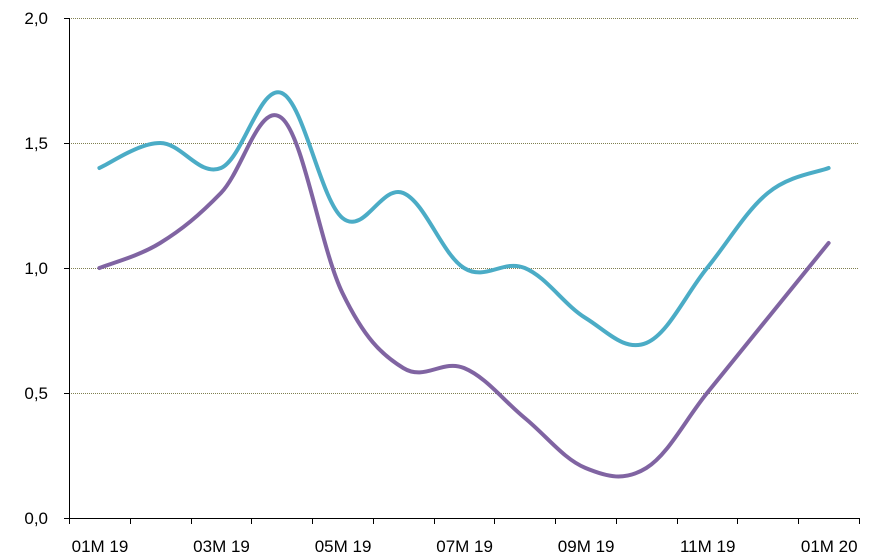 This screenshot has width=869, height=554. Describe the element at coordinates (36, 18) in the screenshot. I see `y-tick-label: 2,0` at that location.